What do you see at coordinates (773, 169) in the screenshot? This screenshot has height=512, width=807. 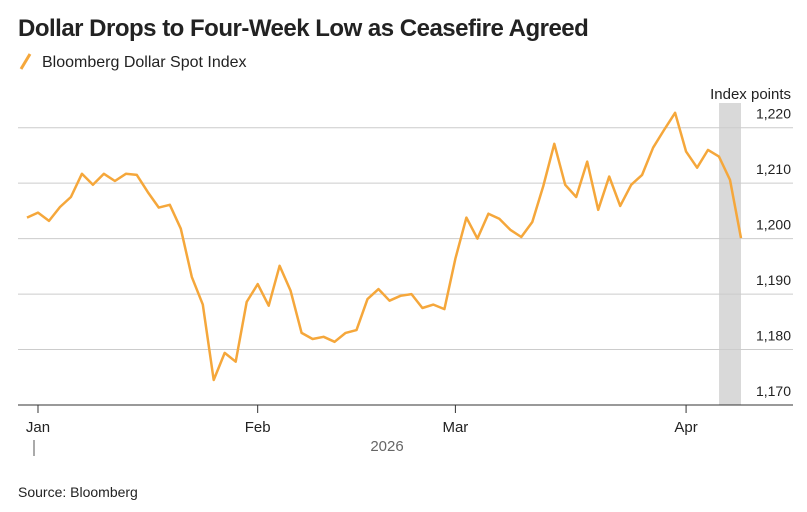 I see `y-tick-label: 1,210` at bounding box center [773, 169].